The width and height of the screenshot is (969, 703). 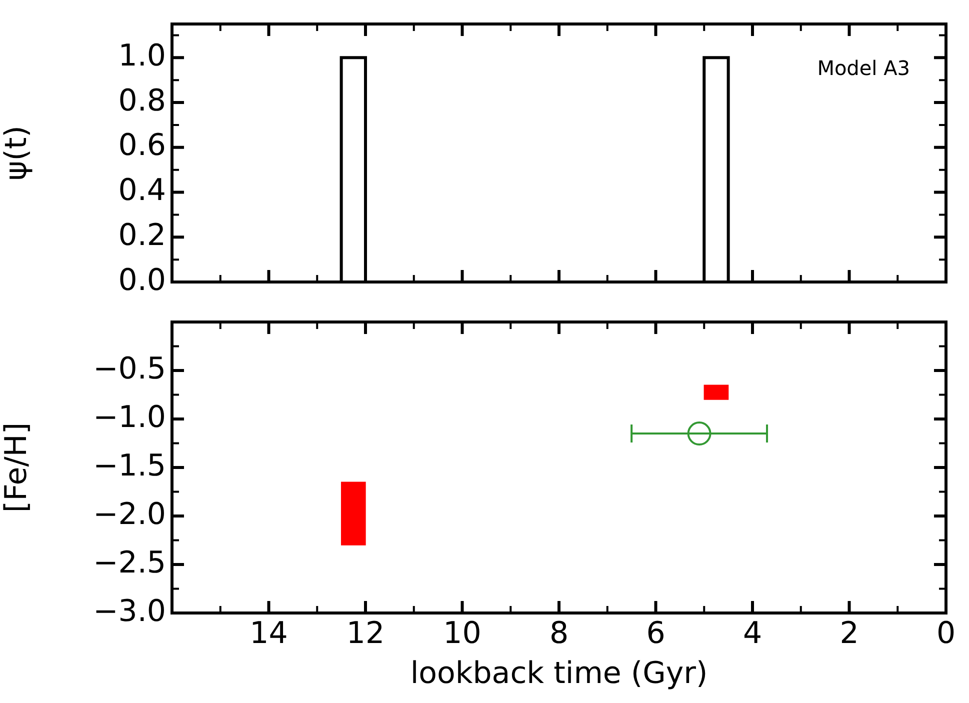 I want to click on y-tick-label: 0.4, so click(x=142, y=190).